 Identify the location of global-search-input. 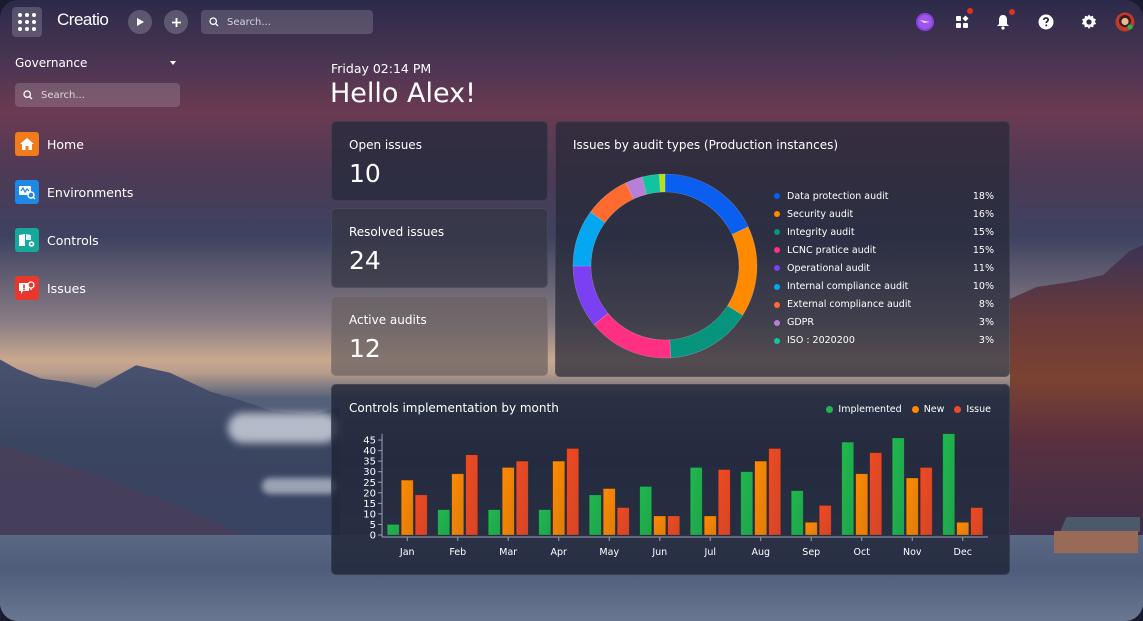
(292, 22).